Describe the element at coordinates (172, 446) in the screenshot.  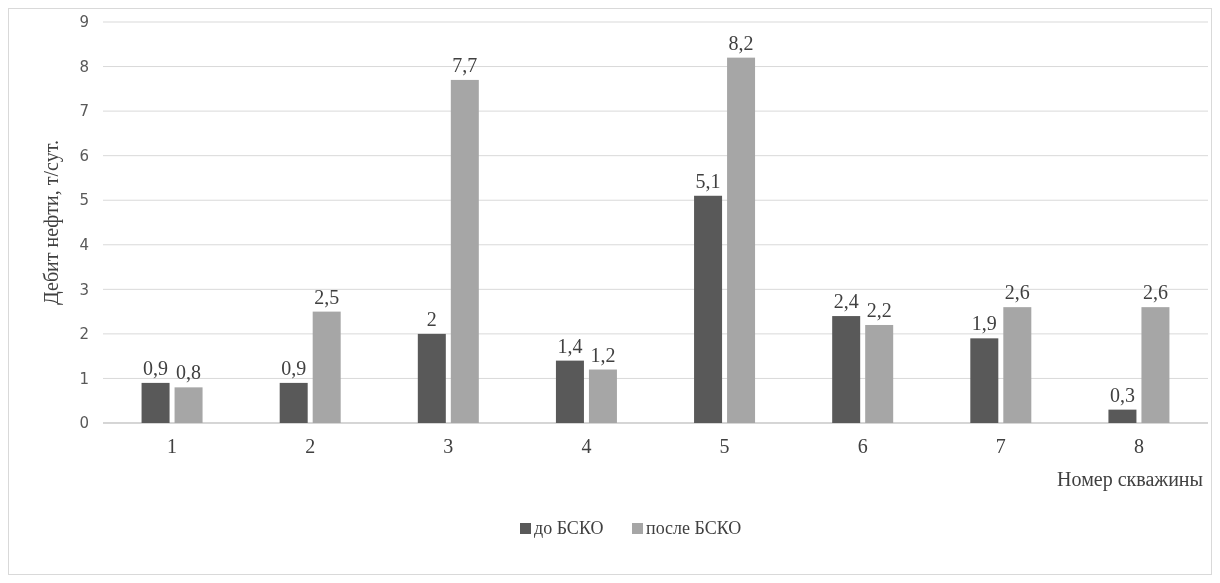
I see `x-tick-label: 1` at that location.